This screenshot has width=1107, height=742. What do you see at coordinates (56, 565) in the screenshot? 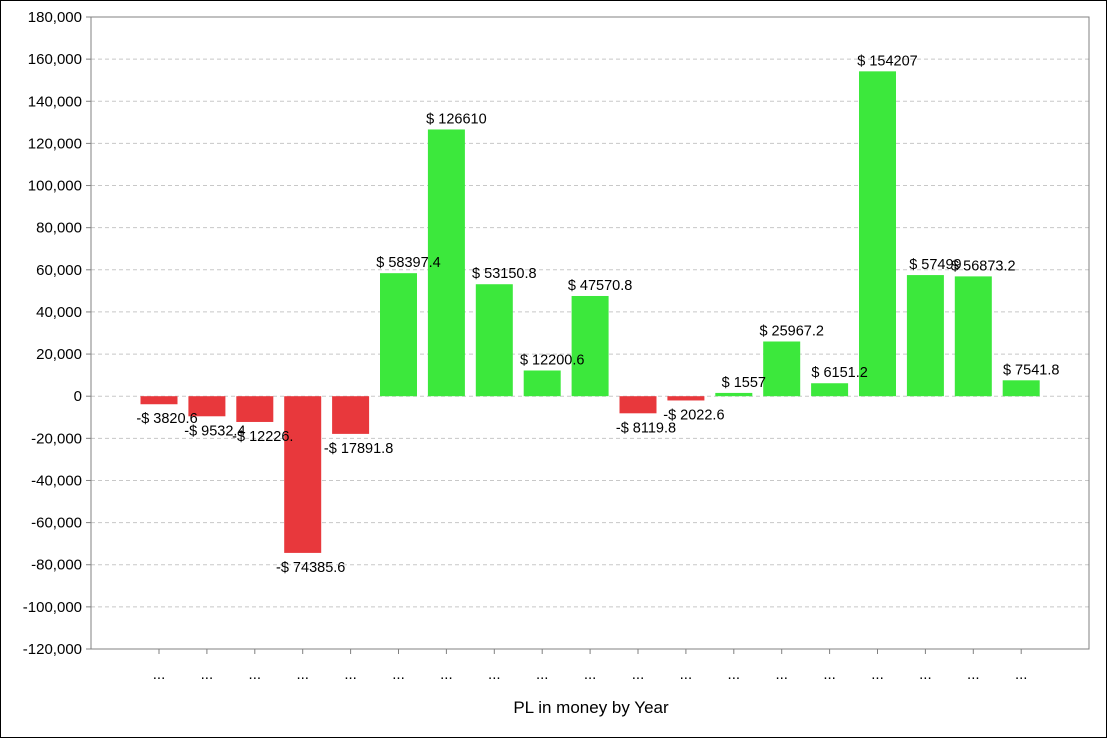
I see `y-tick-label: -80,000` at bounding box center [56, 565].